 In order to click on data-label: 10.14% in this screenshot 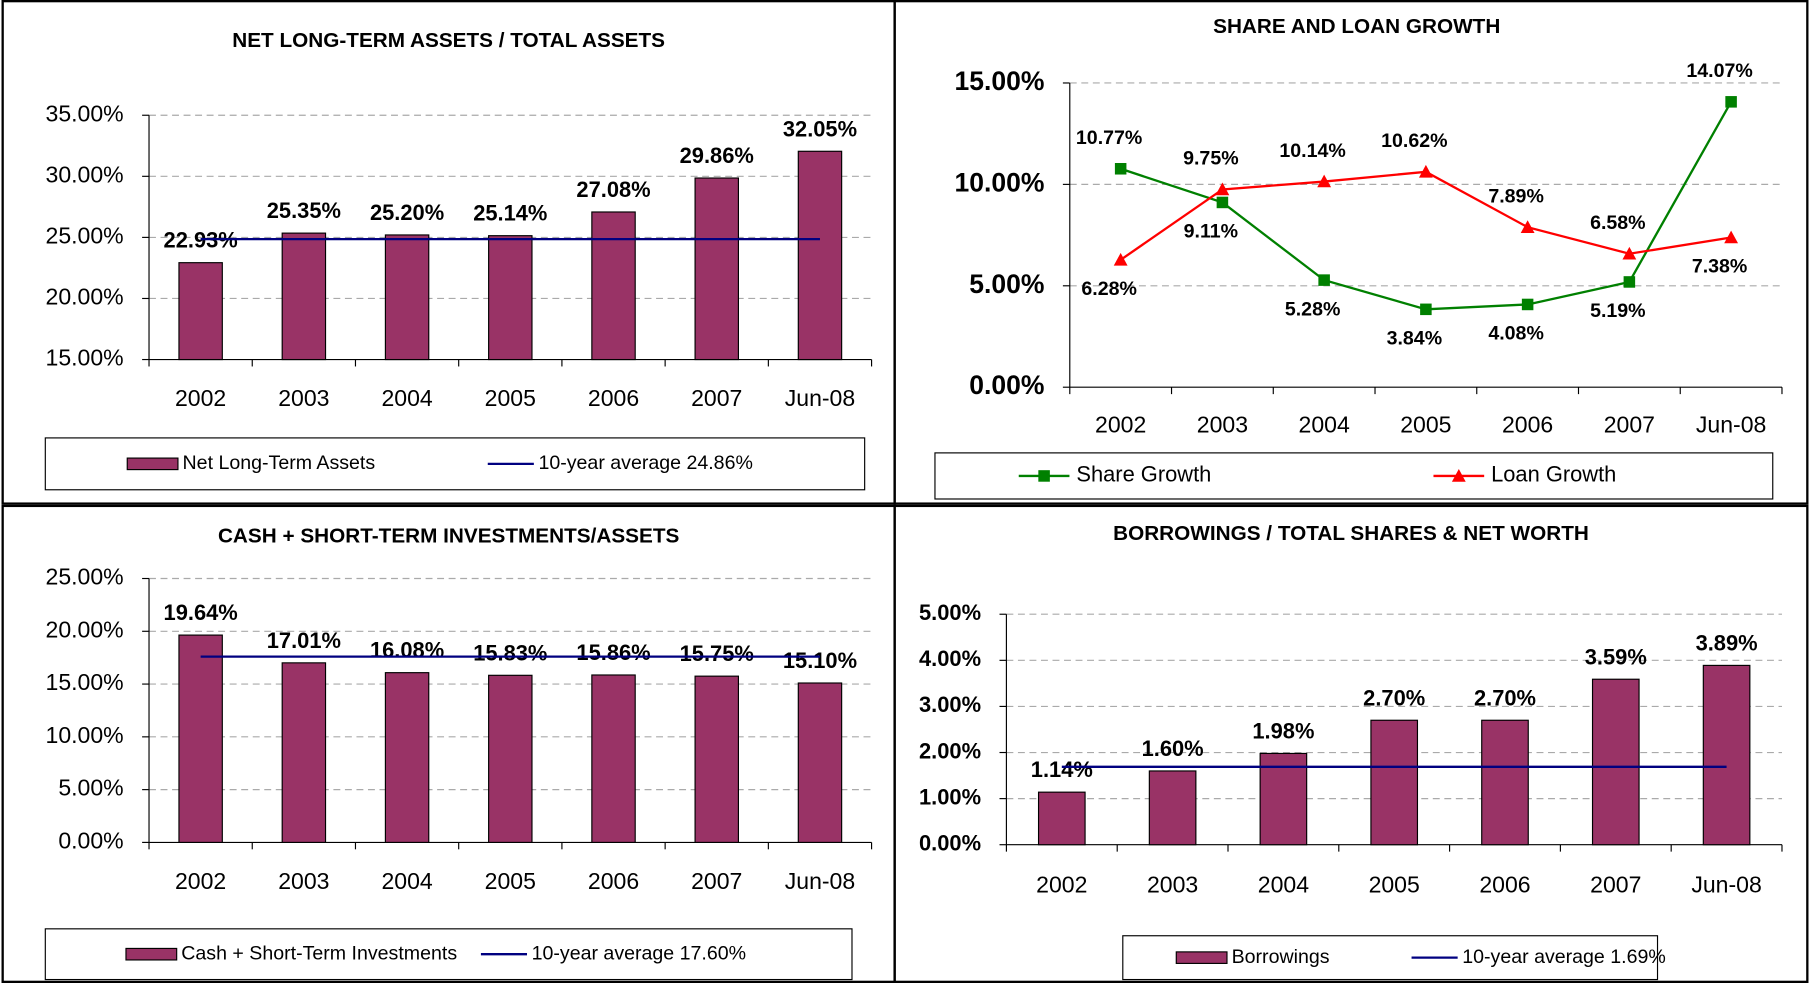, I will do `click(1312, 151)`.